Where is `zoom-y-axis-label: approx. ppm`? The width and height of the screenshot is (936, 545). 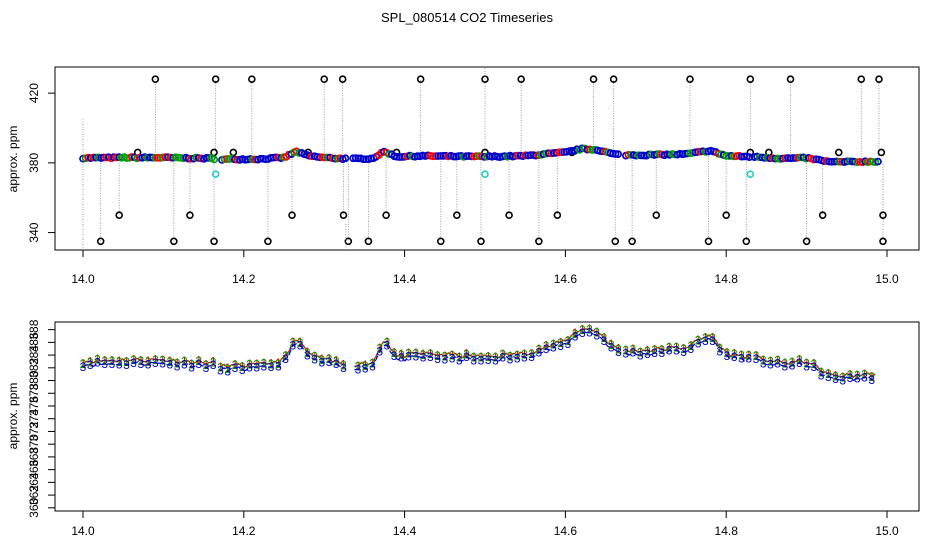 zoom-y-axis-label: approx. ppm is located at coordinates (13, 416).